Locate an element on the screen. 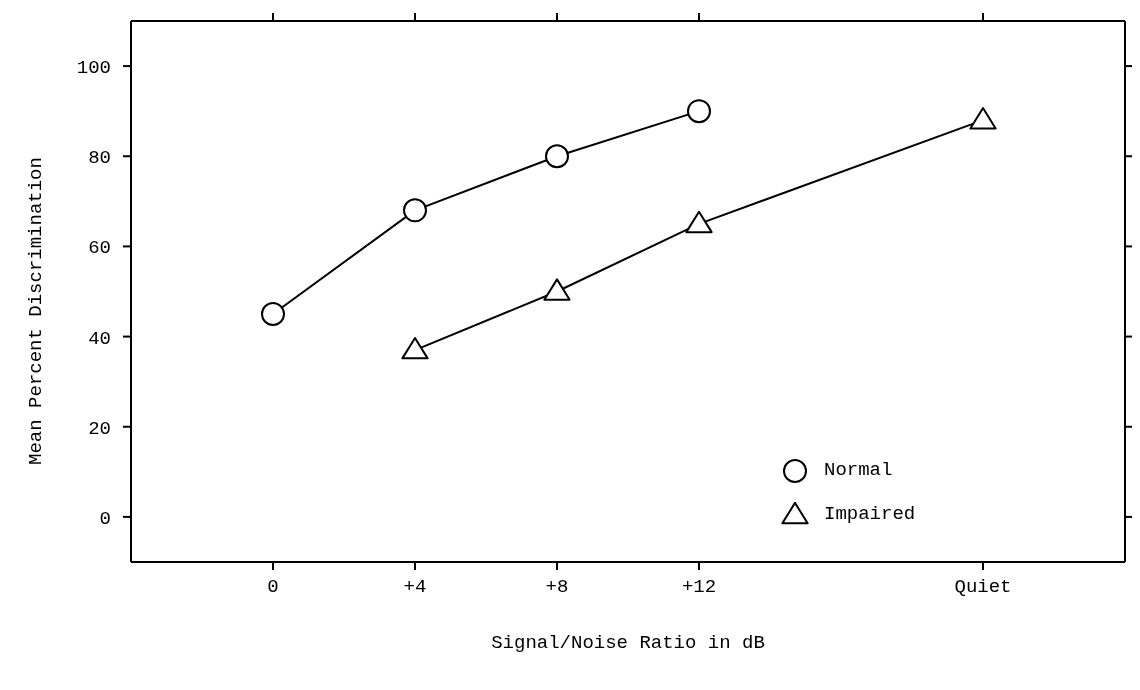 This screenshot has height=690, width=1140. y-tick-label: 20 is located at coordinates (99, 428).